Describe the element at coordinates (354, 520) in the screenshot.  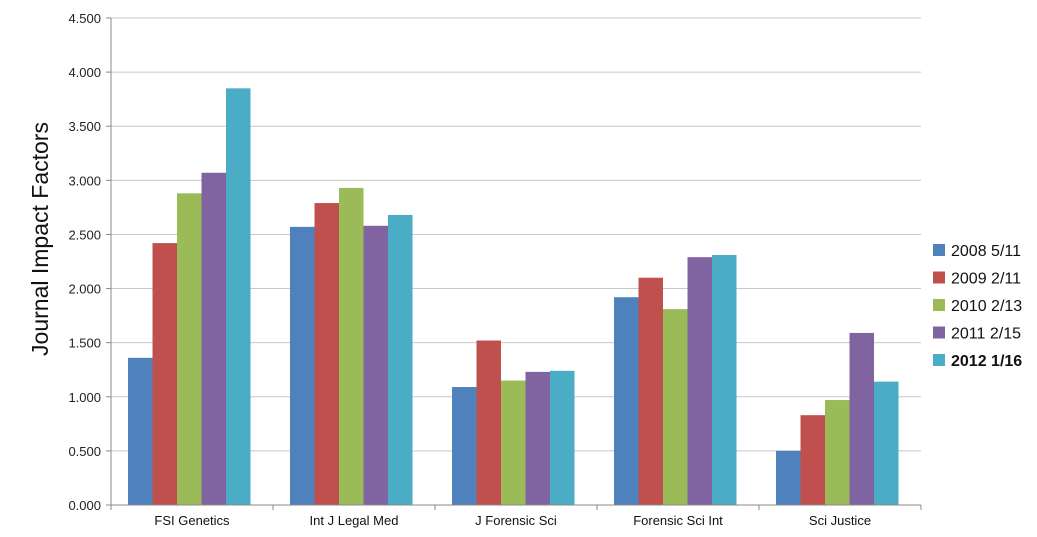
I see `x-tick-label: Int J Legal Med` at that location.